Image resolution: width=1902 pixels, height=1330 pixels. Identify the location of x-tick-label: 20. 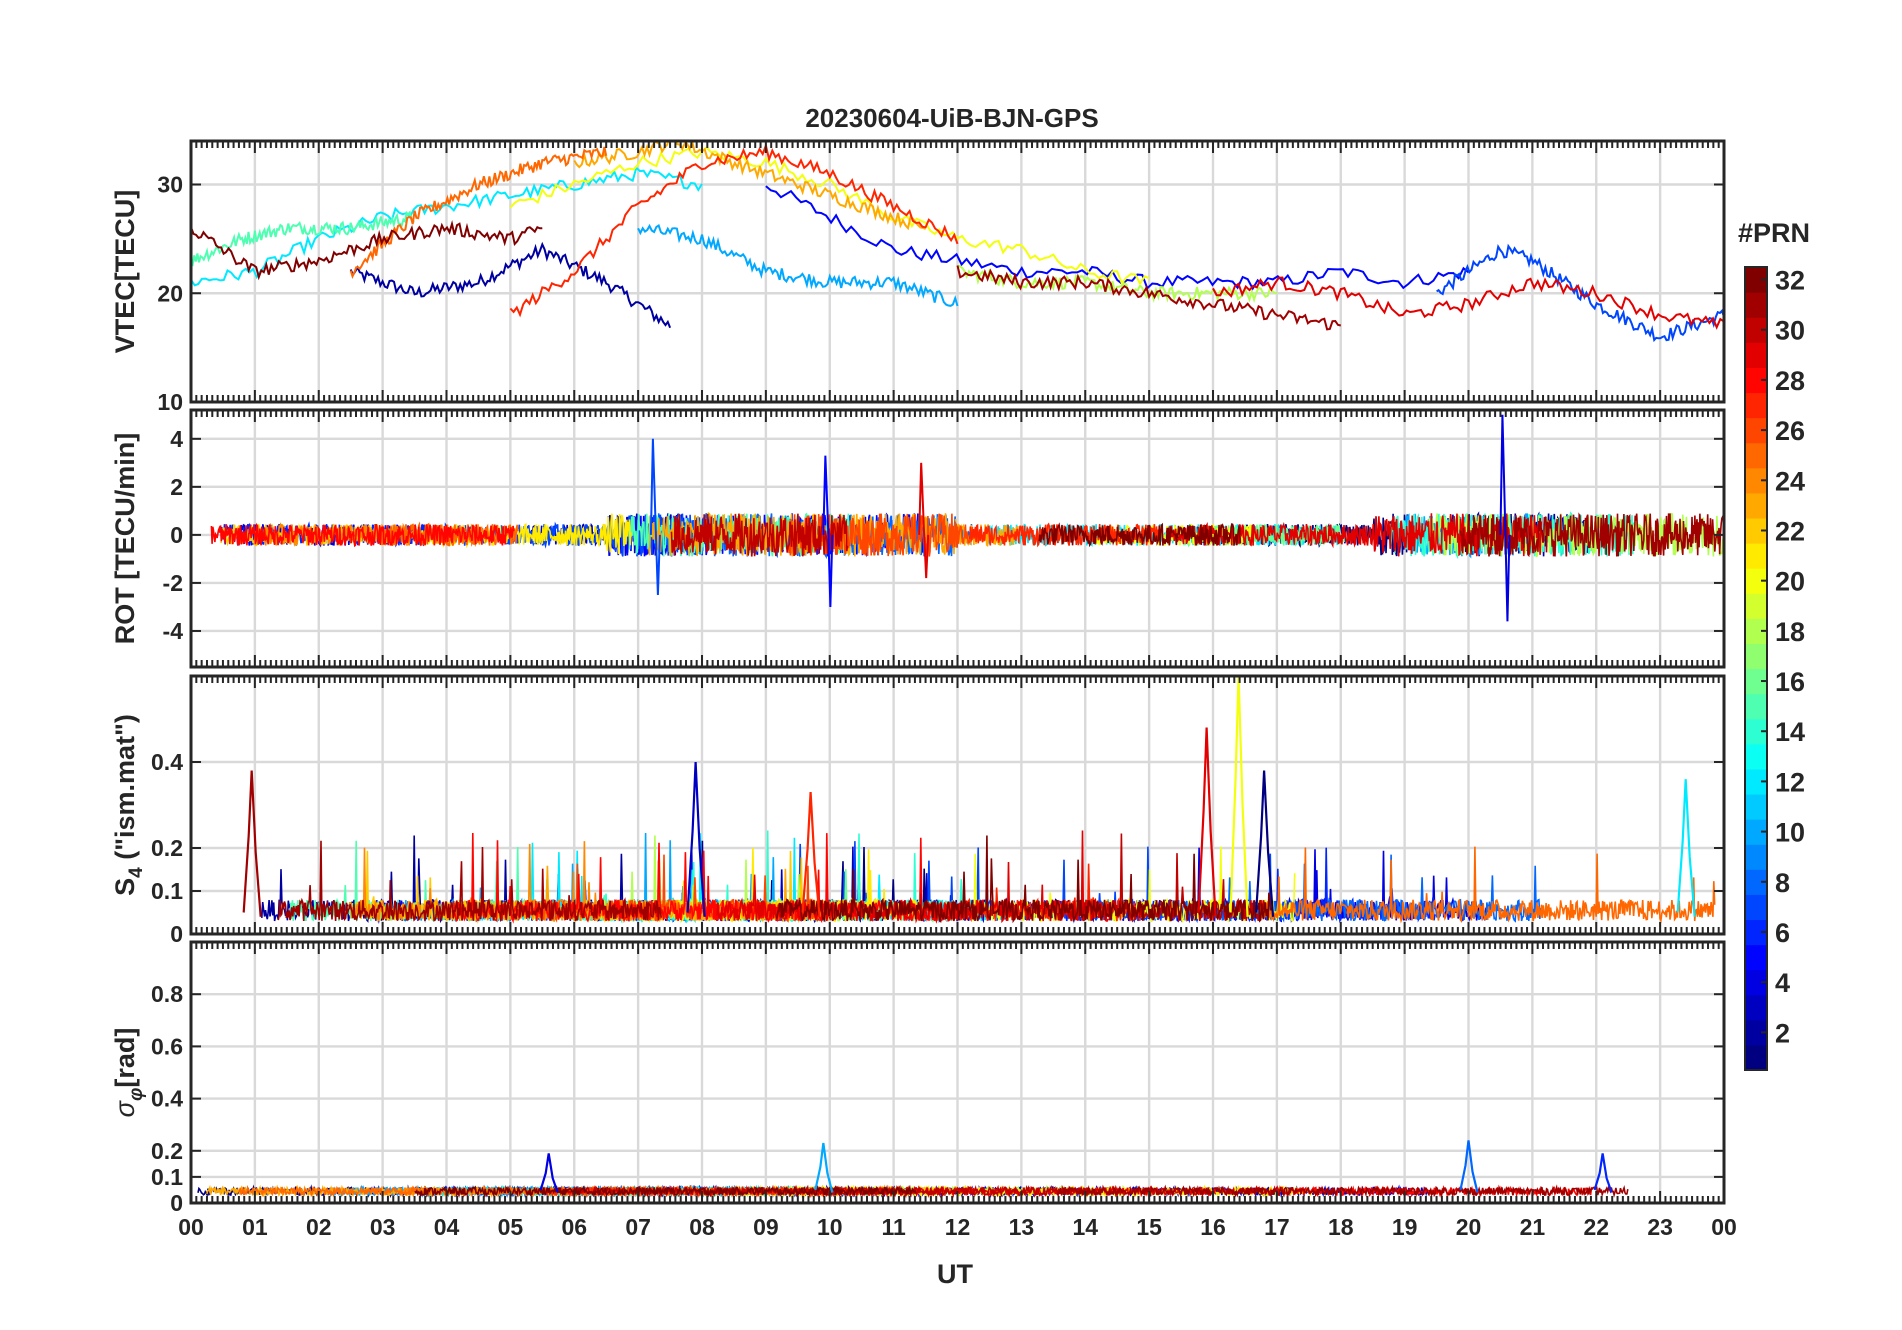
(1469, 1227).